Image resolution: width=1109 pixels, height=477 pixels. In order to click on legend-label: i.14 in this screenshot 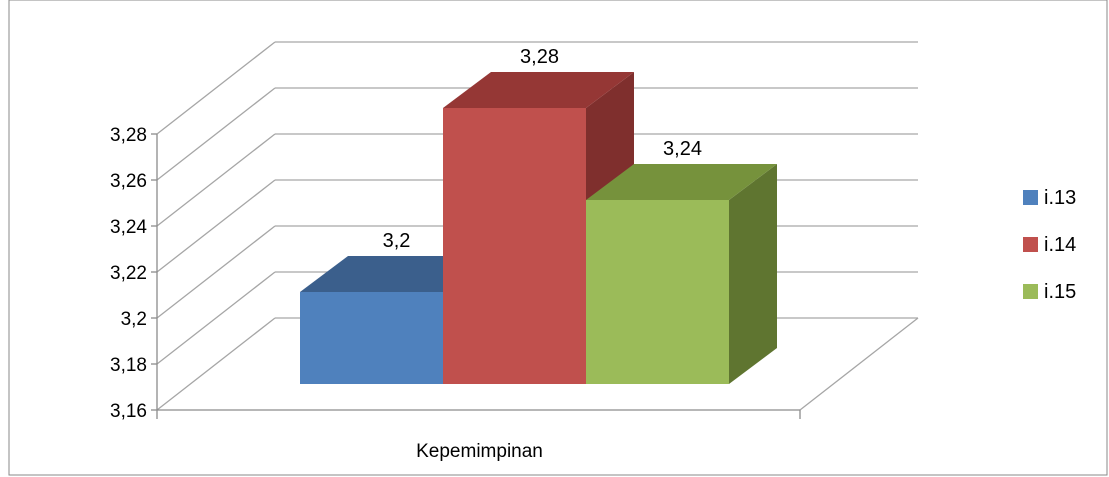, I will do `click(1060, 245)`.